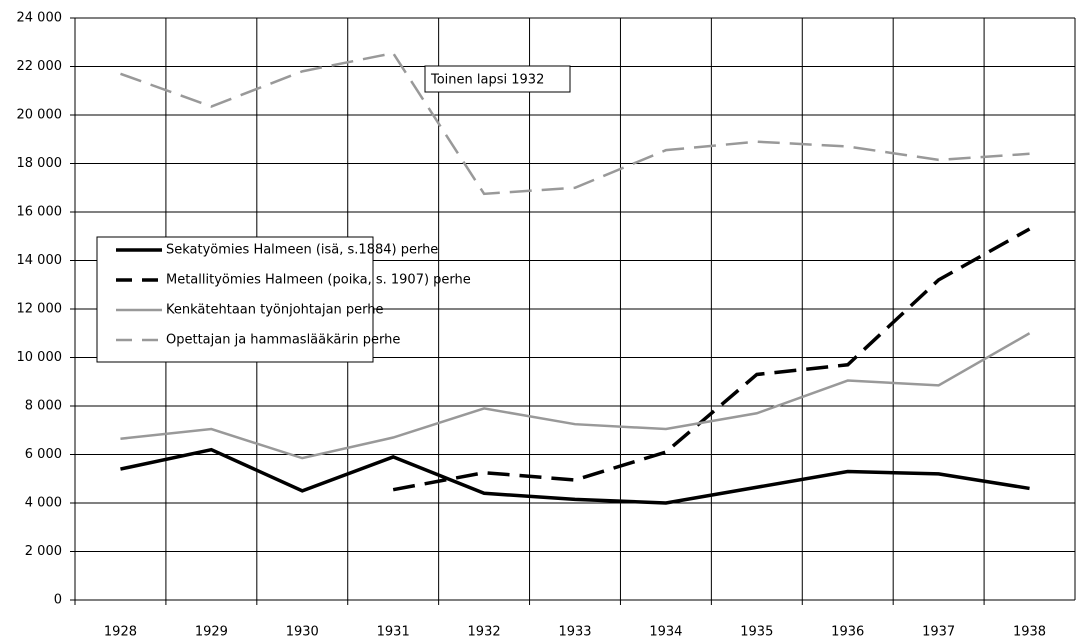  What do you see at coordinates (40, 212) in the screenshot?
I see `y-tick-label: 16 000` at bounding box center [40, 212].